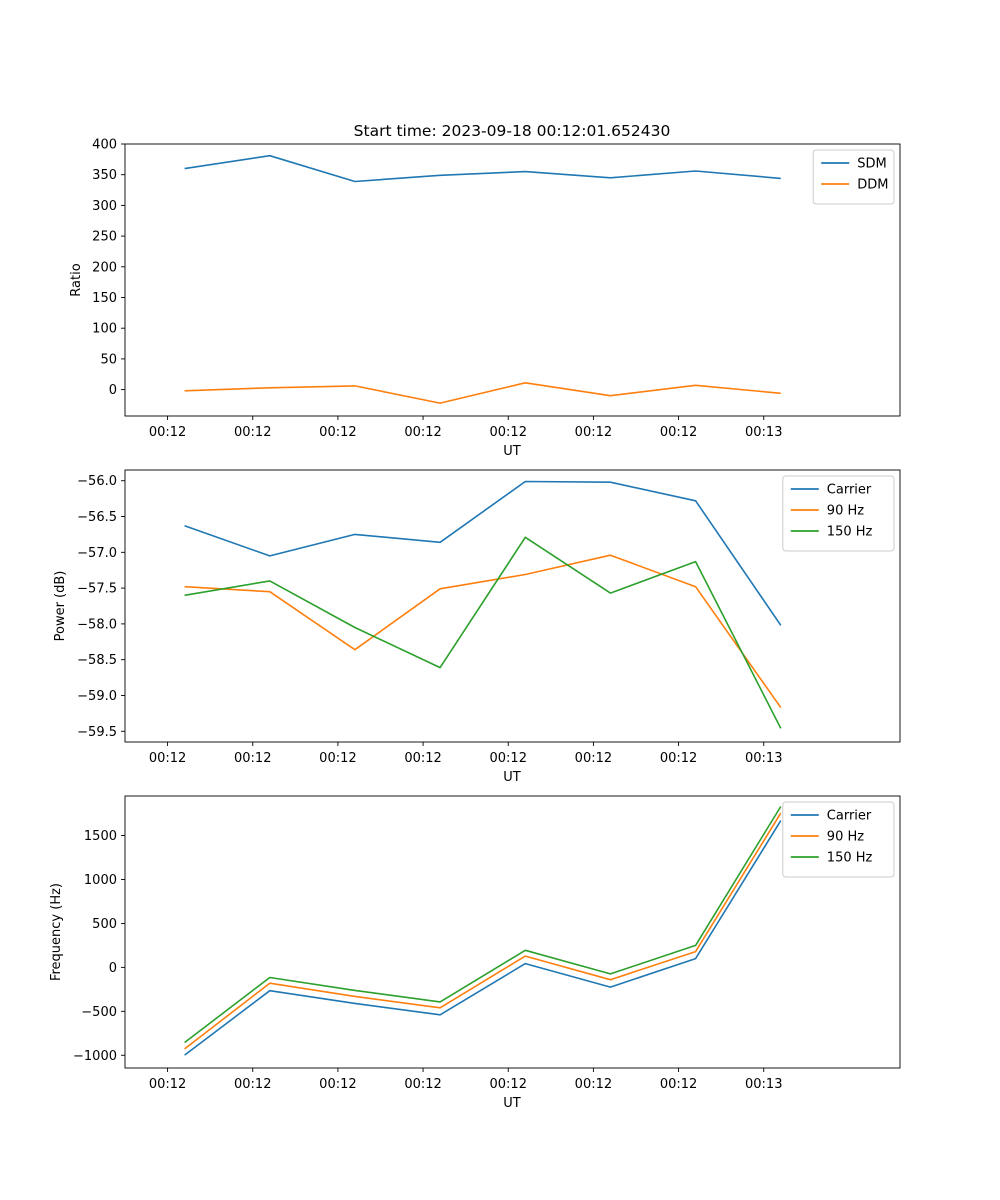 The width and height of the screenshot is (1000, 1200). What do you see at coordinates (512, 131) in the screenshot?
I see `figure-title: Start time: 2023-09-18 00:12:01.652430` at bounding box center [512, 131].